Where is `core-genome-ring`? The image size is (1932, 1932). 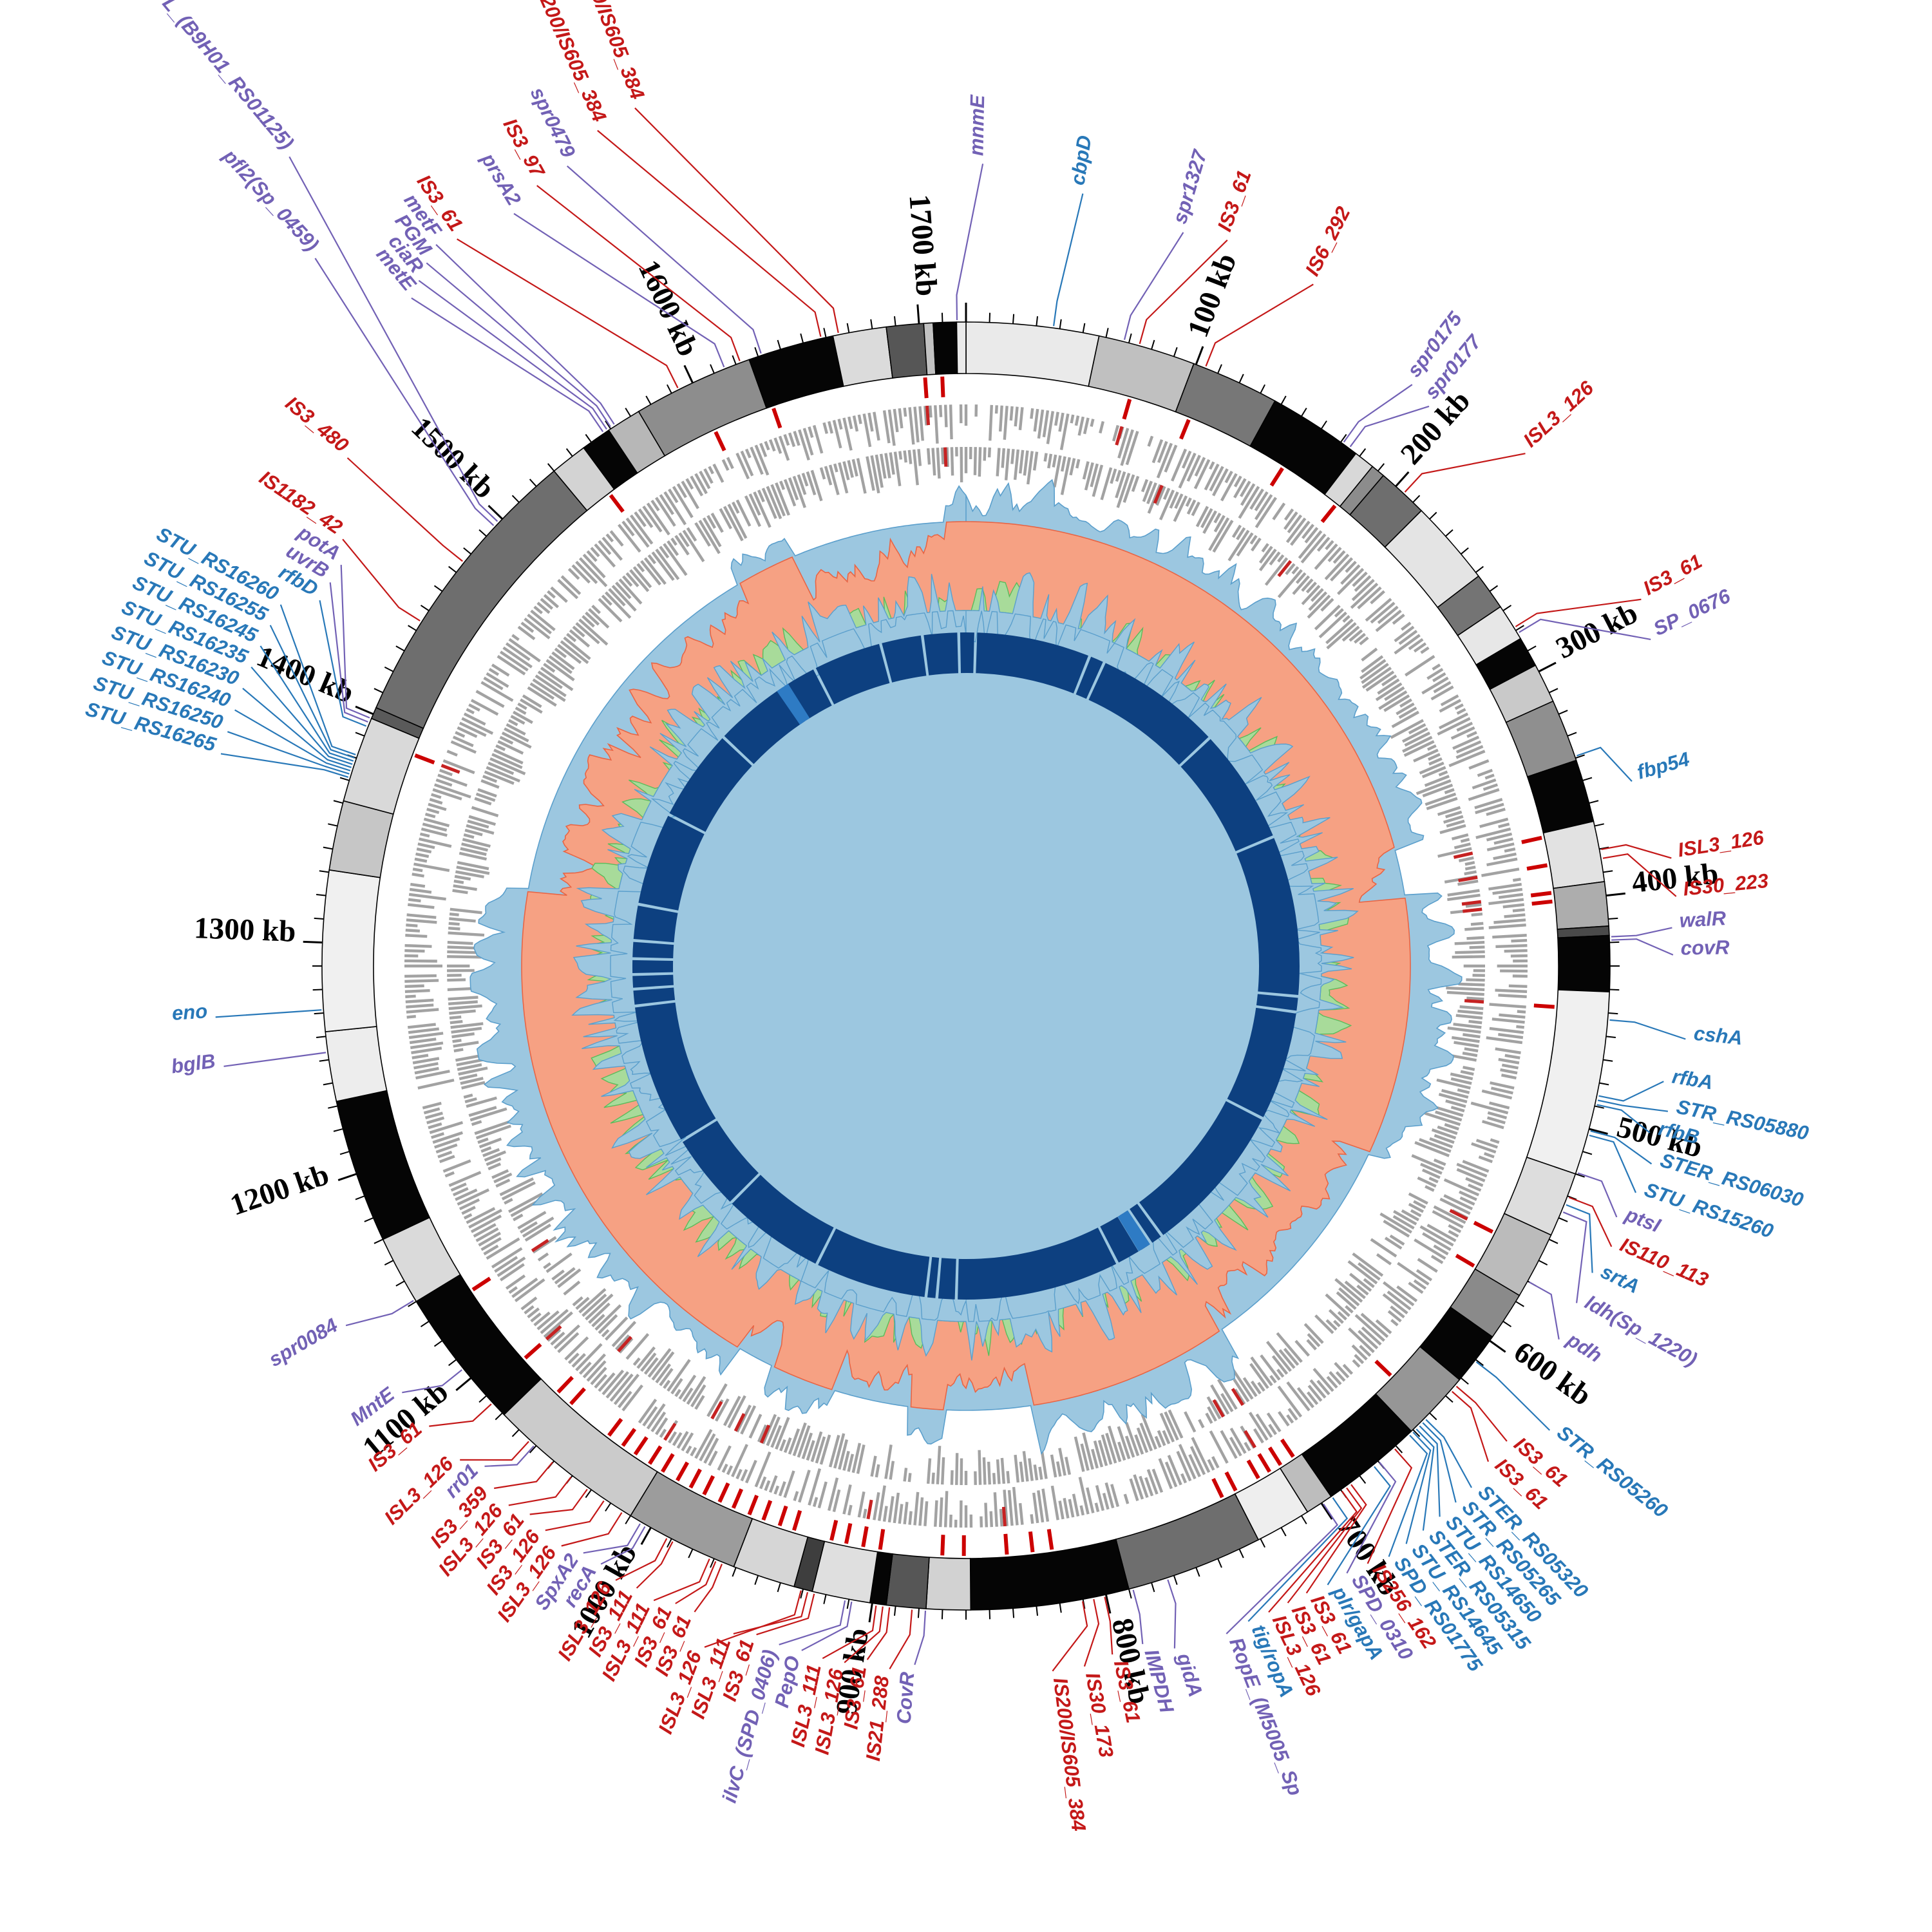
core-genome-ring is located at coordinates (966, 966).